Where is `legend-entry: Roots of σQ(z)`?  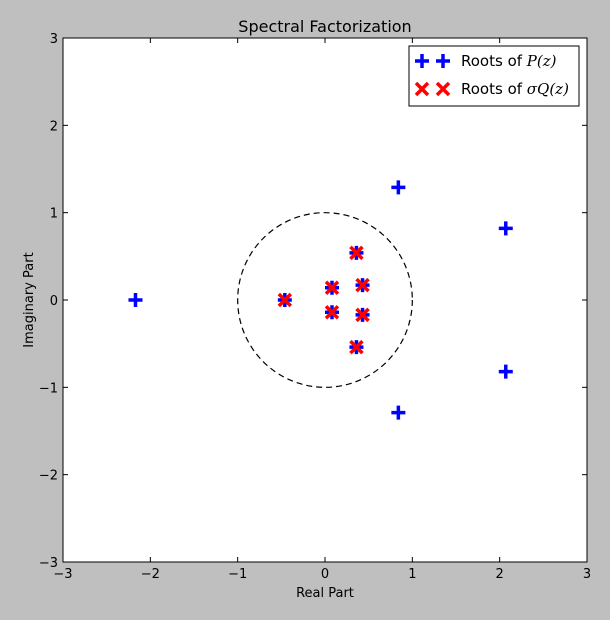 legend-entry: Roots of σQ(z) is located at coordinates (491, 89).